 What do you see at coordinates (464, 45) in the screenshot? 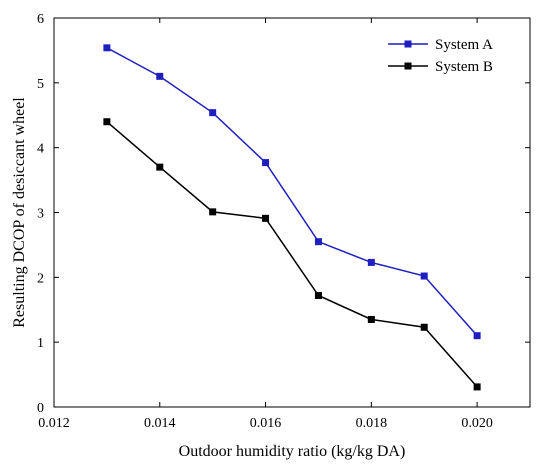
I see `legend-label: System A` at bounding box center [464, 45].